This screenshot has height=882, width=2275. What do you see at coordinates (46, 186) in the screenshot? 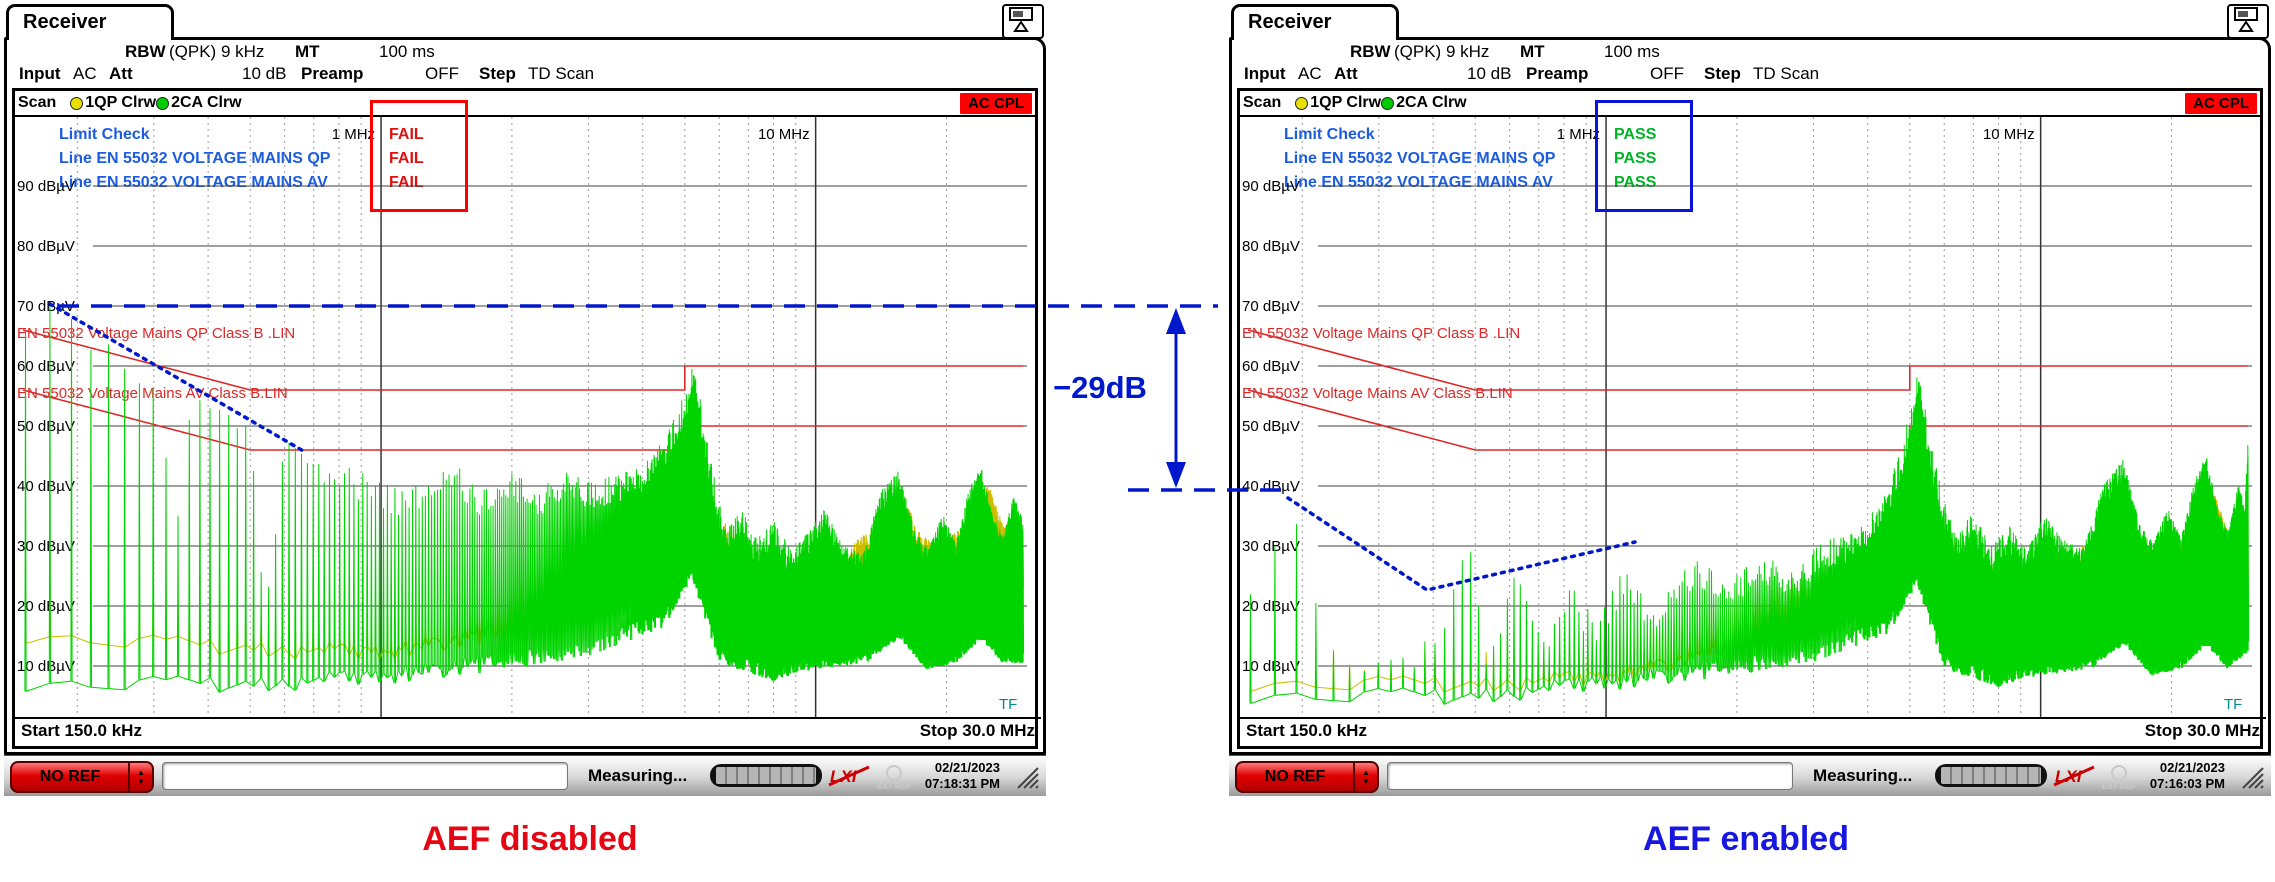
I see `svg-text: 90 dBµV` at bounding box center [46, 186].